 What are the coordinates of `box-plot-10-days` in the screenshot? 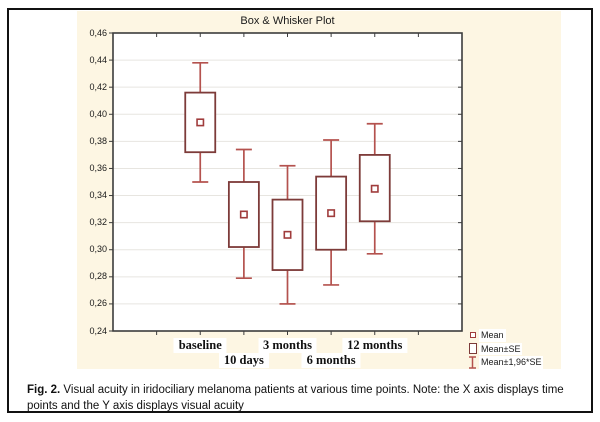 It's located at (243, 214).